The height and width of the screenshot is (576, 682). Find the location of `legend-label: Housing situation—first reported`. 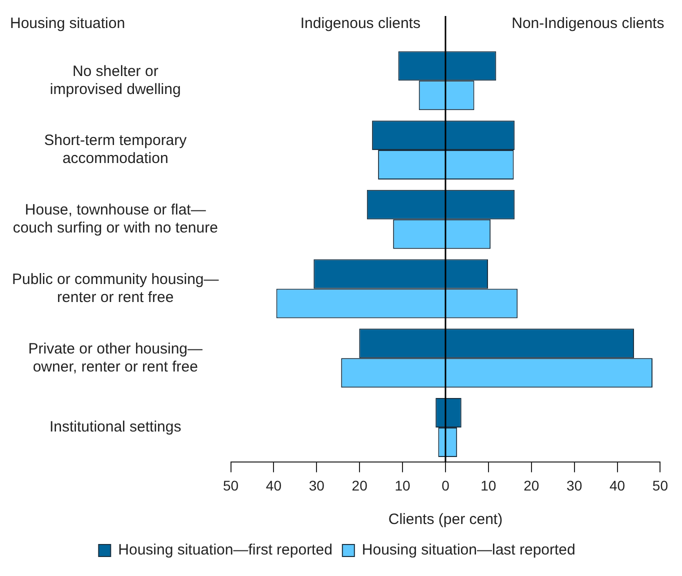

legend-label: Housing situation—first reported is located at coordinates (225, 550).